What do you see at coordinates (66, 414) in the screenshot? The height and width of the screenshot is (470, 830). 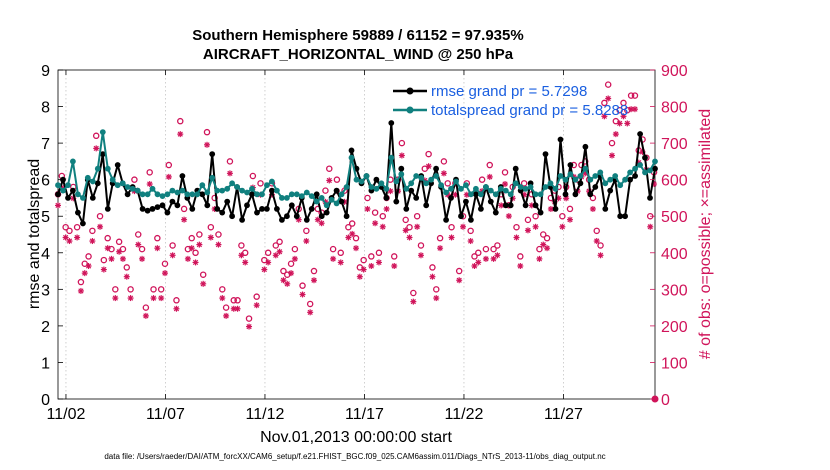 I see `x-tick-label: 11/02` at bounding box center [66, 414].